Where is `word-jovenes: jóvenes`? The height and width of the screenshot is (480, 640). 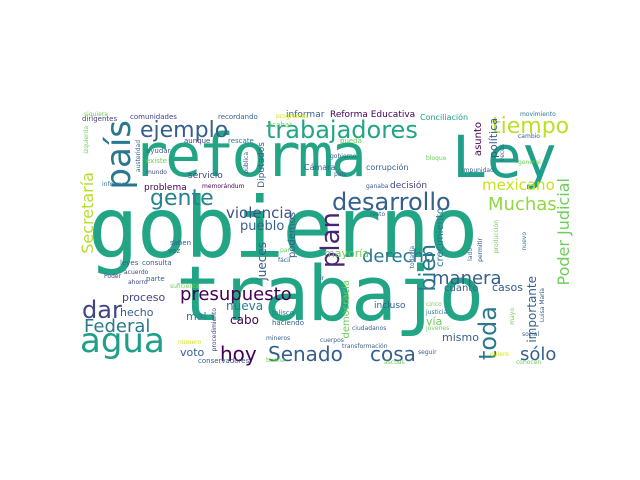
word-jovenes: jóvenes is located at coordinates (438, 328).